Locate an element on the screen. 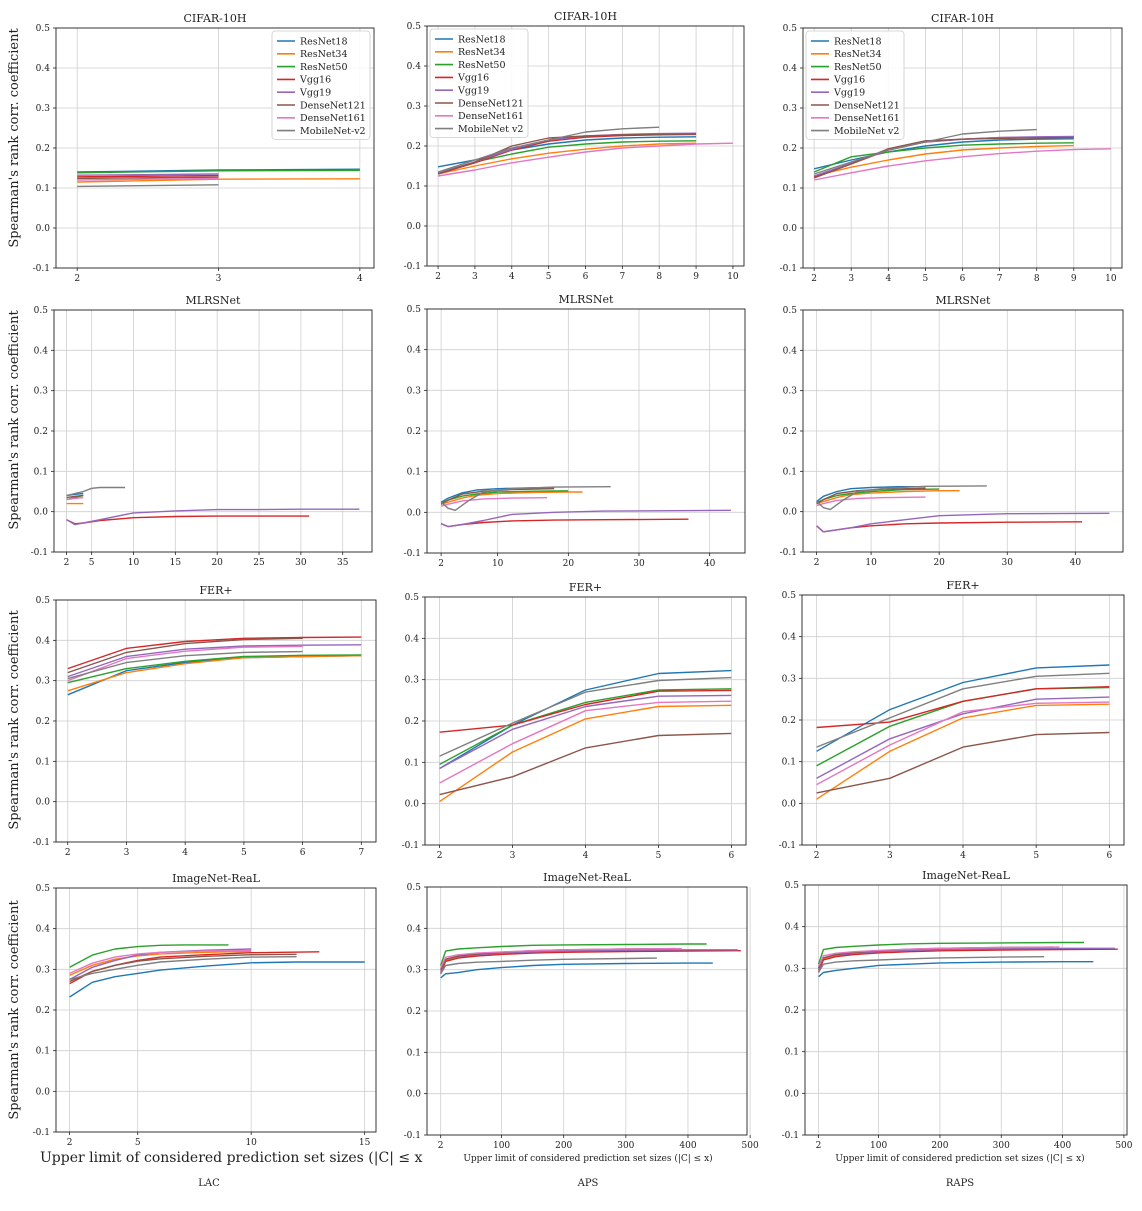 This screenshot has height=1211, width=1142. series-line-densenet121 is located at coordinates (567, 154).